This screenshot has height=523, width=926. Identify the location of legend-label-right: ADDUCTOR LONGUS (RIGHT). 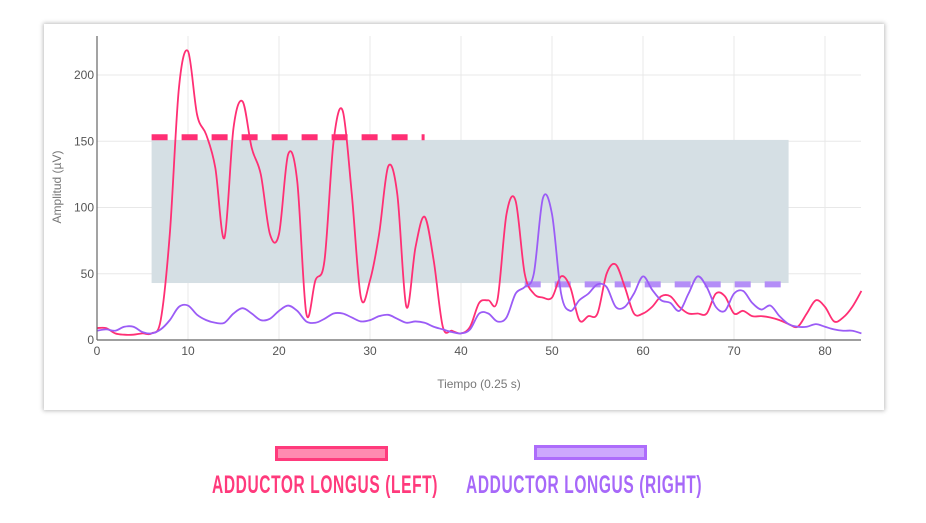
(584, 485).